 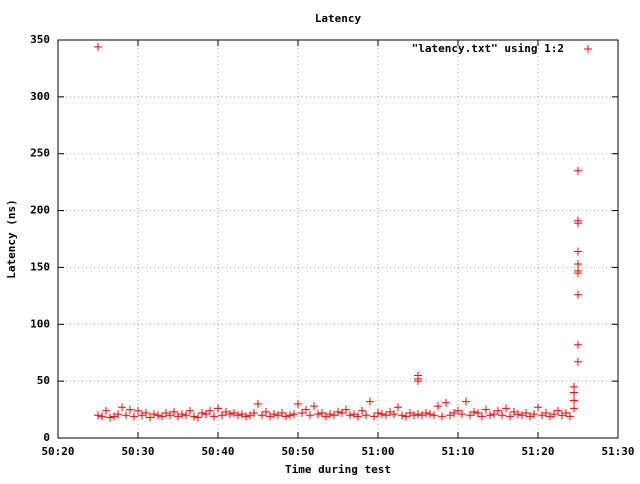 What do you see at coordinates (338, 18) in the screenshot?
I see `chart-title: Latency` at bounding box center [338, 18].